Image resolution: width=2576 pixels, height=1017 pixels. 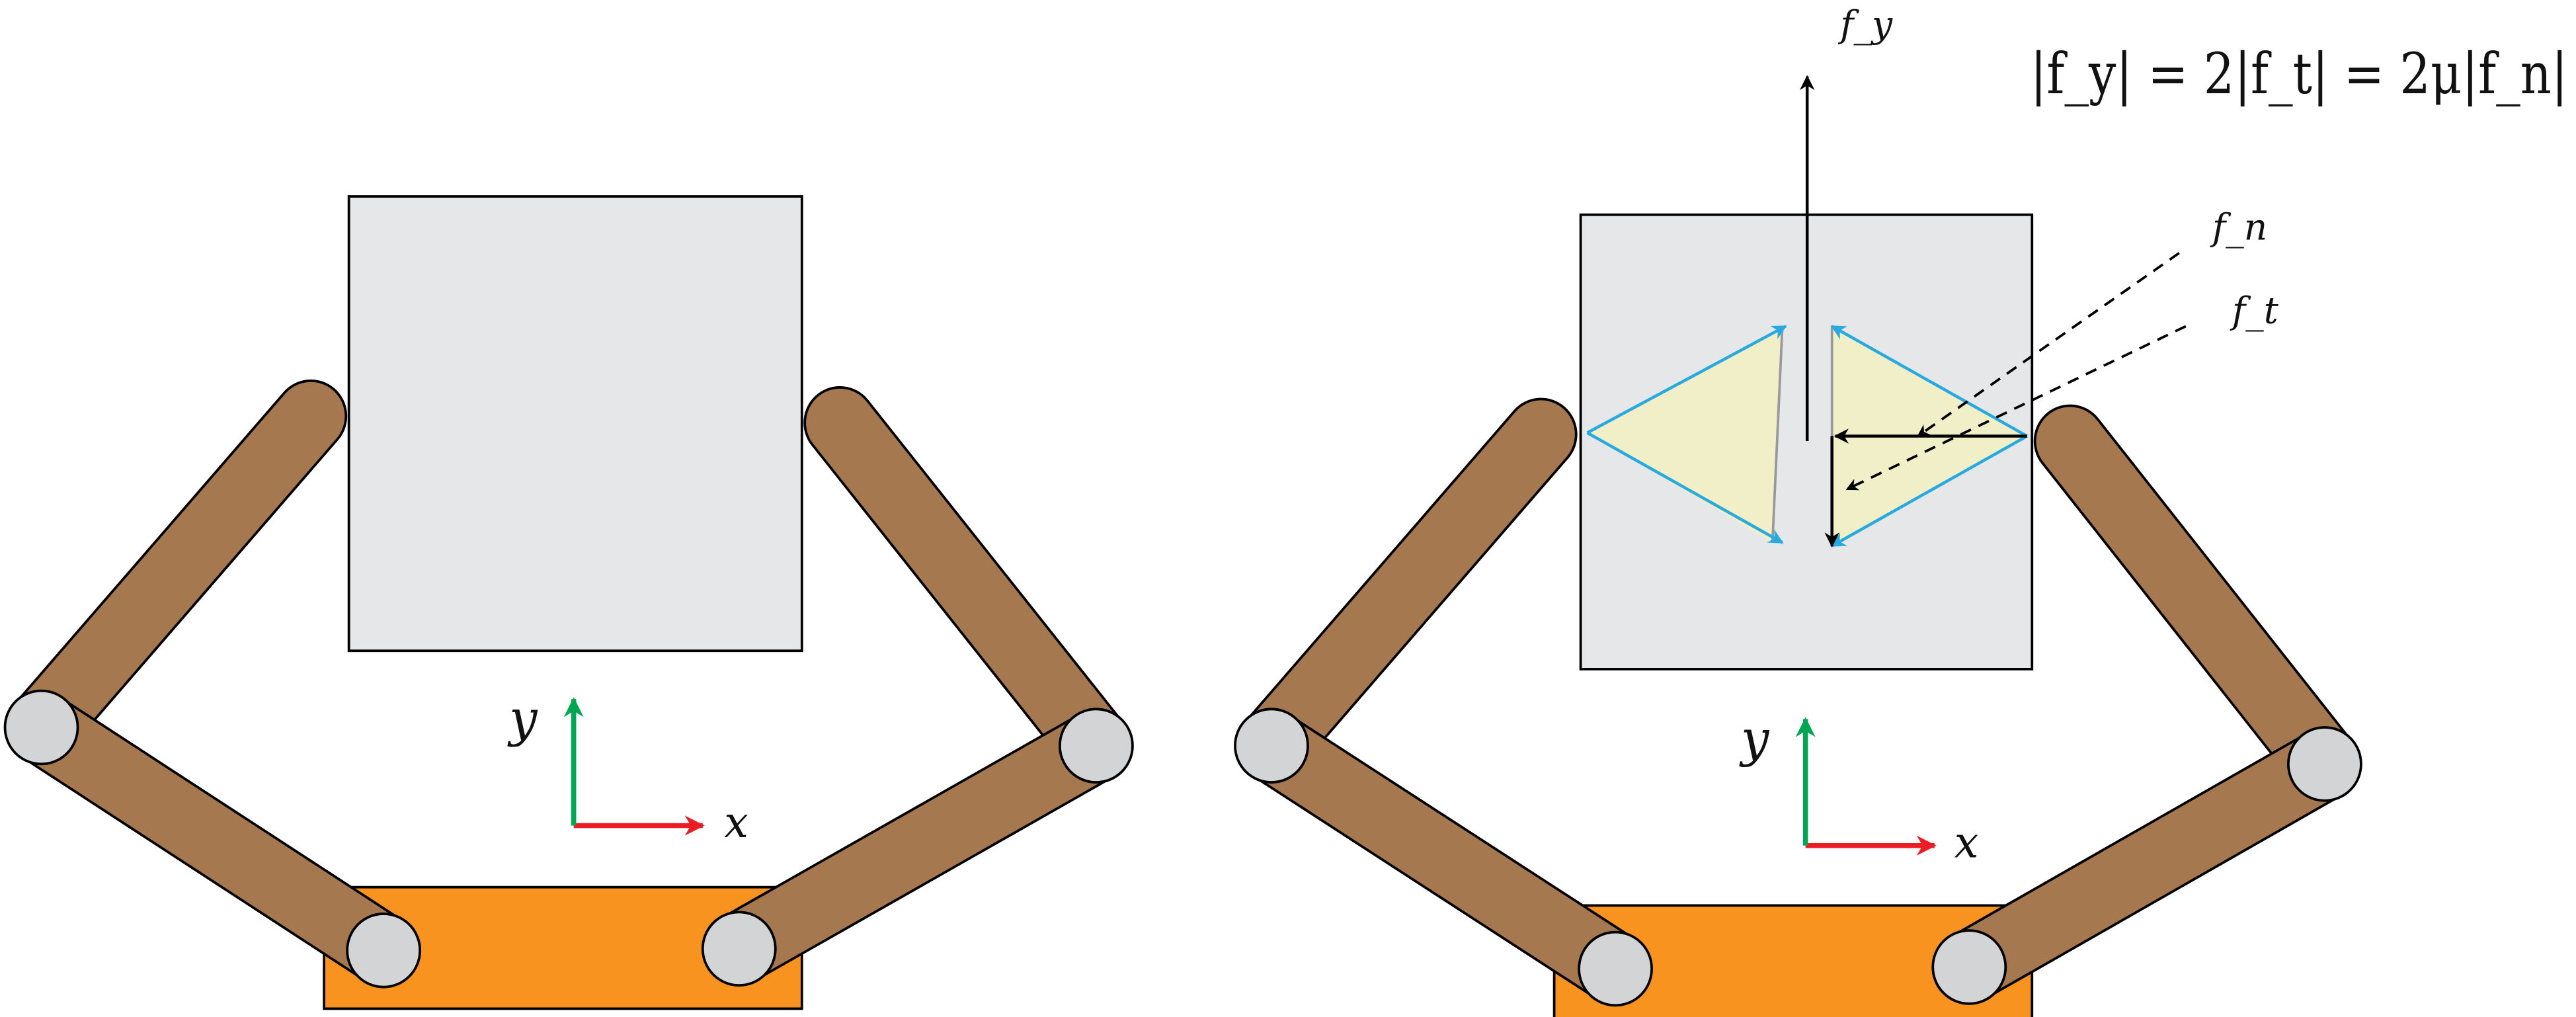 What do you see at coordinates (1969, 967) in the screenshot?
I see `right-grasp-right-base-joint` at bounding box center [1969, 967].